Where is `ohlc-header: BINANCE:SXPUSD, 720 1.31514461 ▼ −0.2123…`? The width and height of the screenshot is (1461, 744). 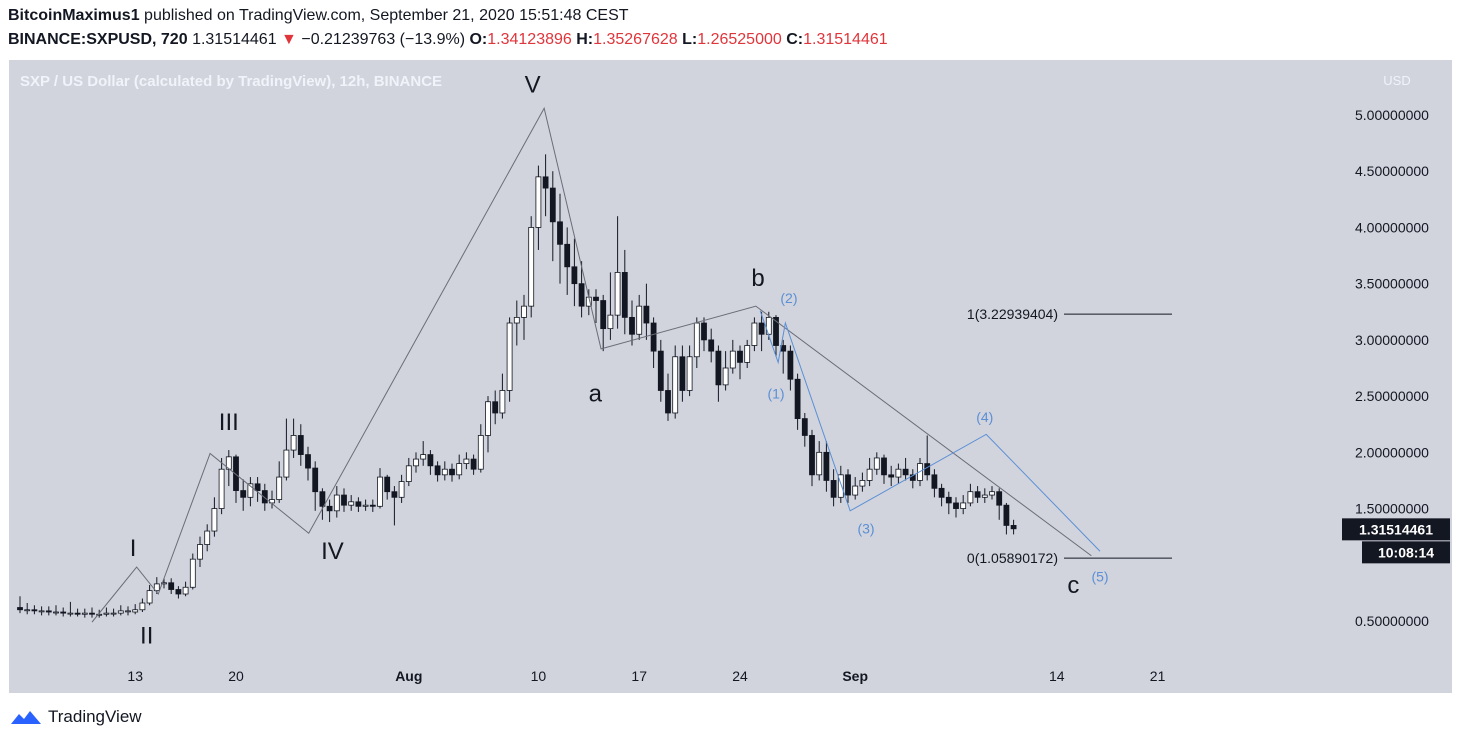 ohlc-header: BINANCE:SXPUSD, 720 1.31514461 ▼ −0.2123… is located at coordinates (448, 40).